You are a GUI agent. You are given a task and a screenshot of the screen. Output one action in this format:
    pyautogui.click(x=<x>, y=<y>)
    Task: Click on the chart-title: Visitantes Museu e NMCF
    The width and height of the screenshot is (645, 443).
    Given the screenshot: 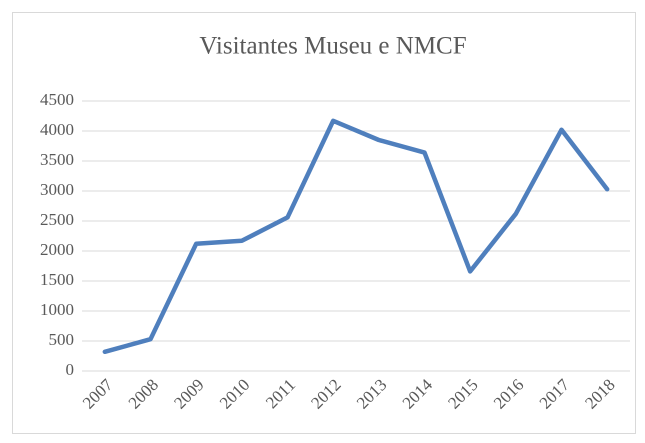 What is the action you would take?
    pyautogui.click(x=332, y=46)
    